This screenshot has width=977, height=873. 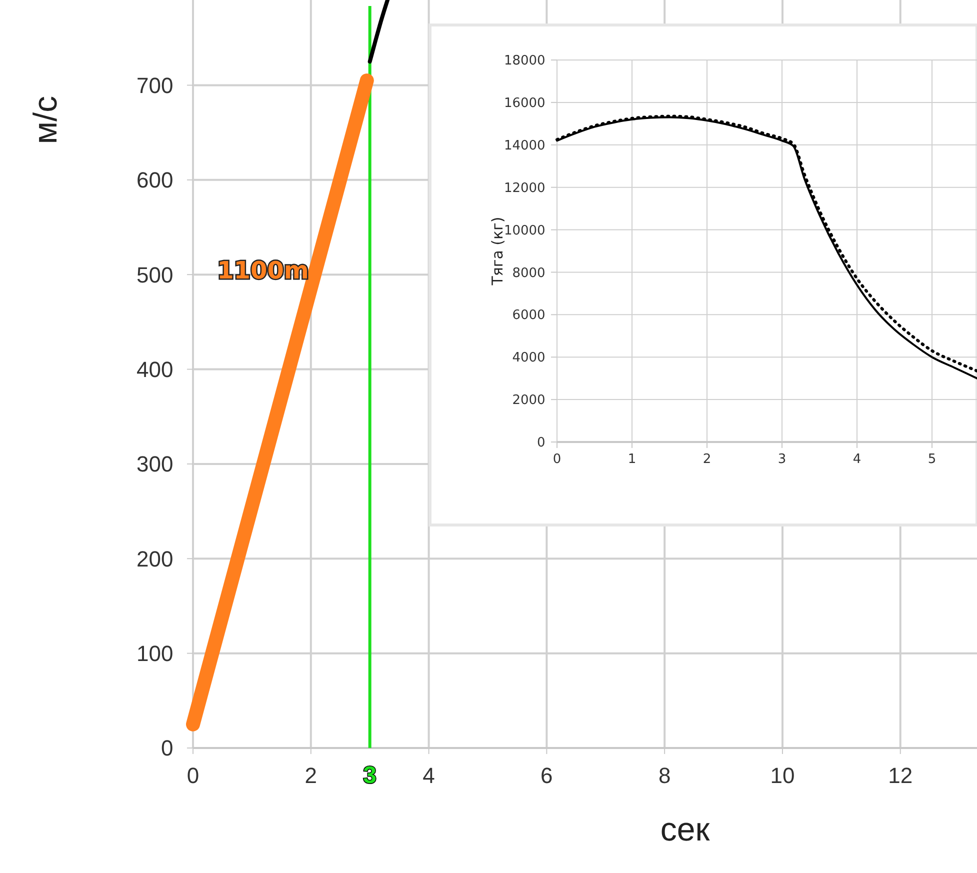 I want to click on line-series, so click(x=379, y=32).